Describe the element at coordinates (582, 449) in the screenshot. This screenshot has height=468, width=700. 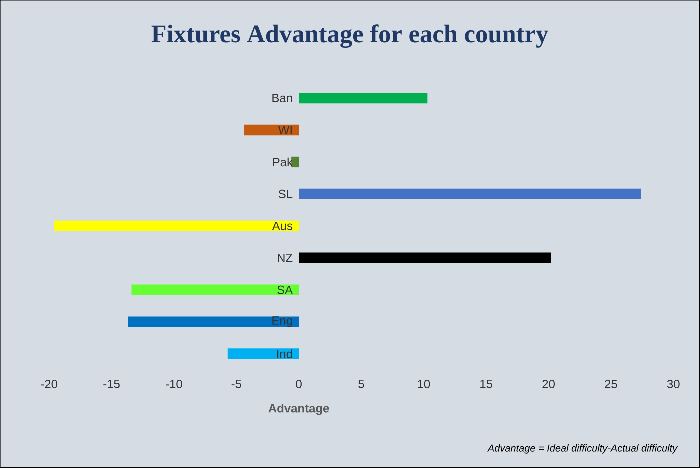
I see `text: Advantage = Ideal difficulty-Actual difficulty` at that location.